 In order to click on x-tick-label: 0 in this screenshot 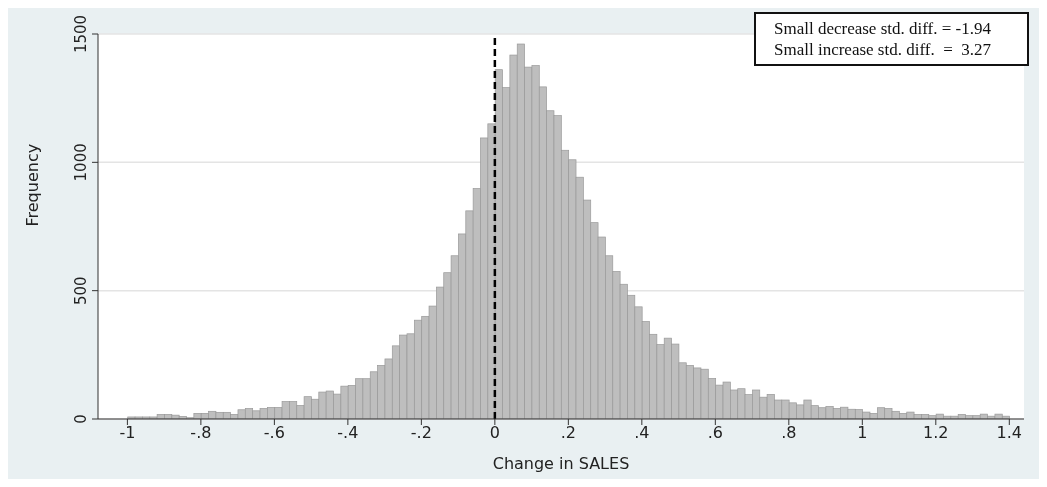, I will do `click(494, 433)`.